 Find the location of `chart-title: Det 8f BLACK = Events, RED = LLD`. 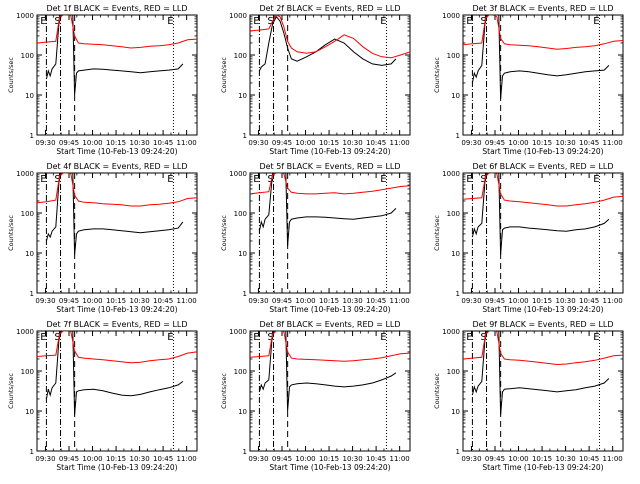

chart-title: Det 8f BLACK = Events, RED = LLD is located at coordinates (329, 324).